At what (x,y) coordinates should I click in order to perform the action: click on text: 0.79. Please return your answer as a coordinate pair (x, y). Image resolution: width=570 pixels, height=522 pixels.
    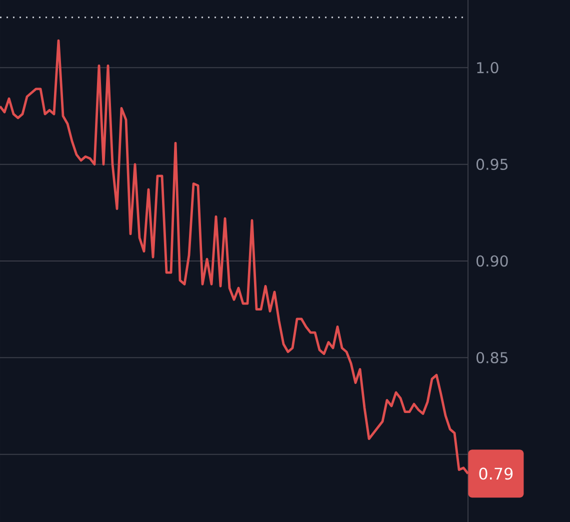
    Looking at the image, I should click on (496, 474).